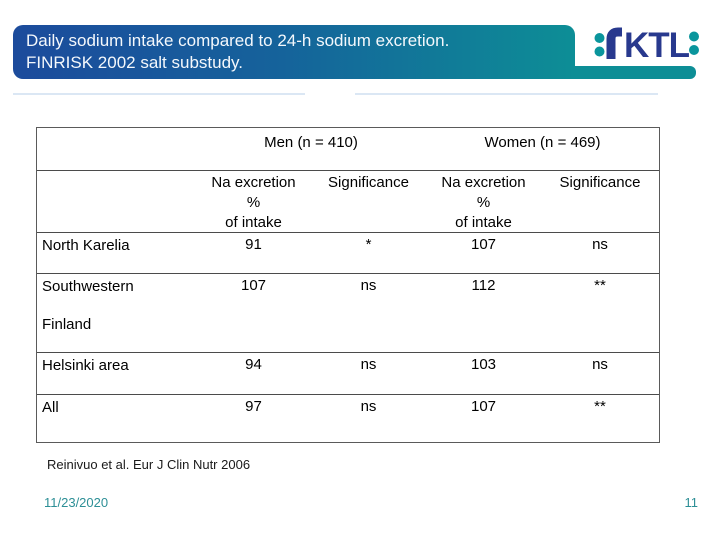  What do you see at coordinates (159, 94) in the screenshot?
I see `title-placeholder-underline-left` at bounding box center [159, 94].